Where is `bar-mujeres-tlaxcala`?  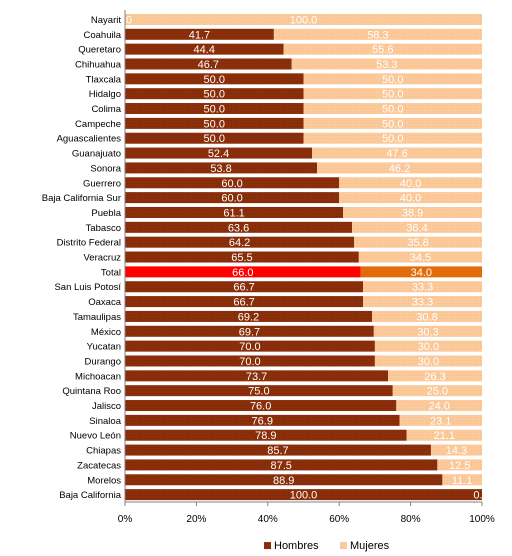
bar-mujeres-tlaxcala is located at coordinates (392, 79).